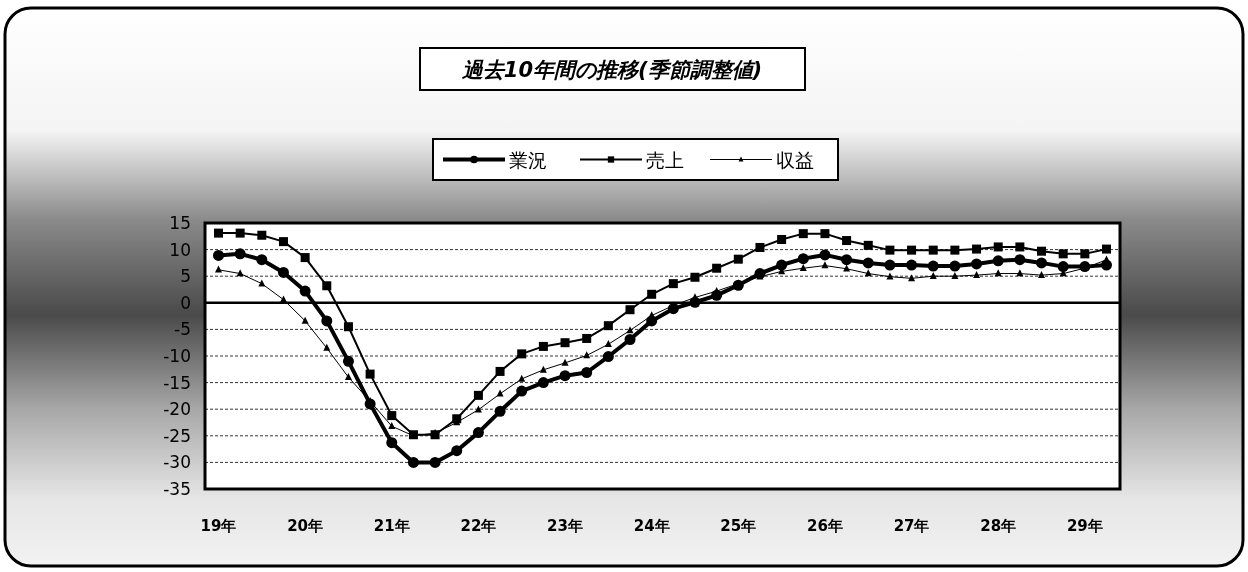 Image resolution: width=1248 pixels, height=572 pixels. I want to click on y-tick-label: -25, so click(177, 435).